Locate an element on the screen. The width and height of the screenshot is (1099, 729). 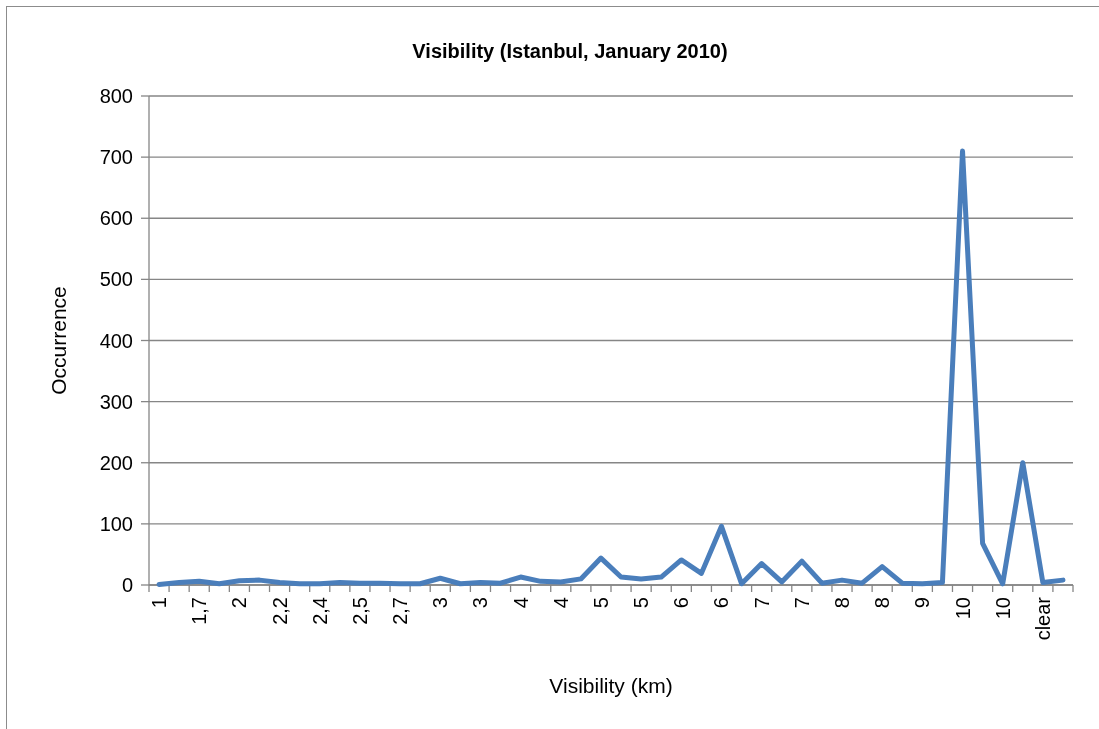
y-tick-label: 0 is located at coordinates (127, 585).